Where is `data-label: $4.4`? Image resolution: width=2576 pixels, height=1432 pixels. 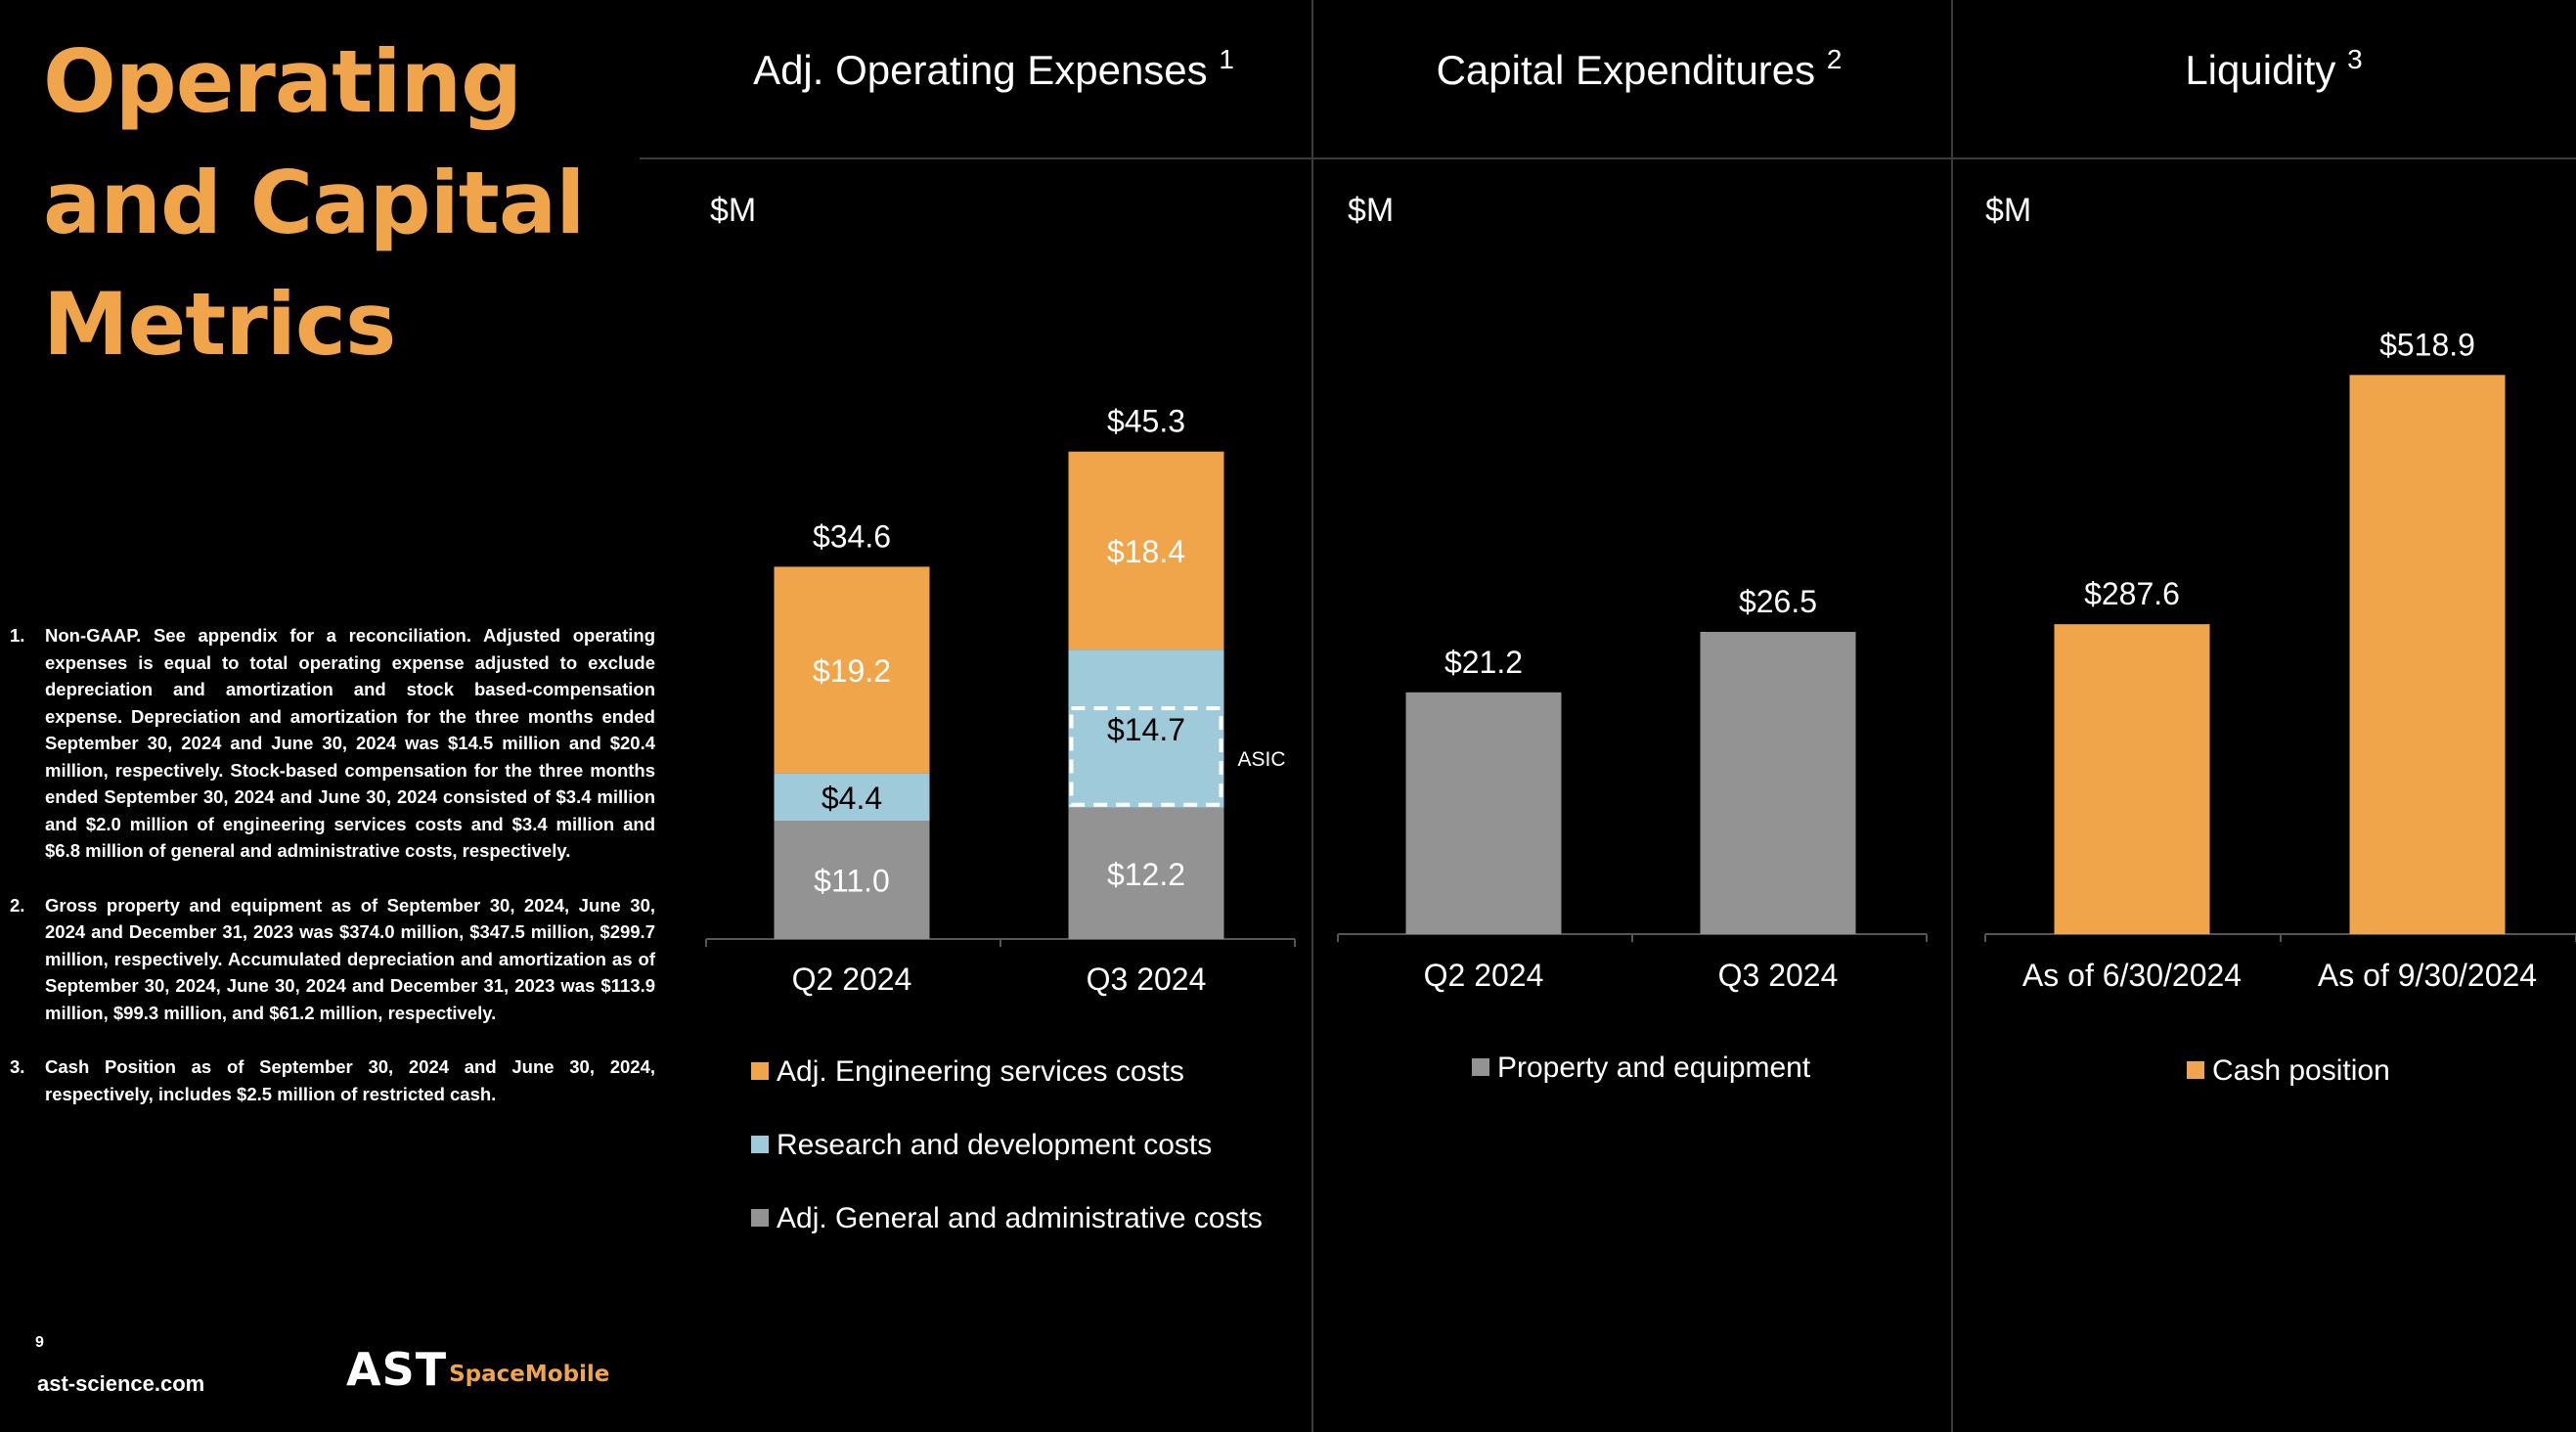
data-label: $4.4 is located at coordinates (852, 798).